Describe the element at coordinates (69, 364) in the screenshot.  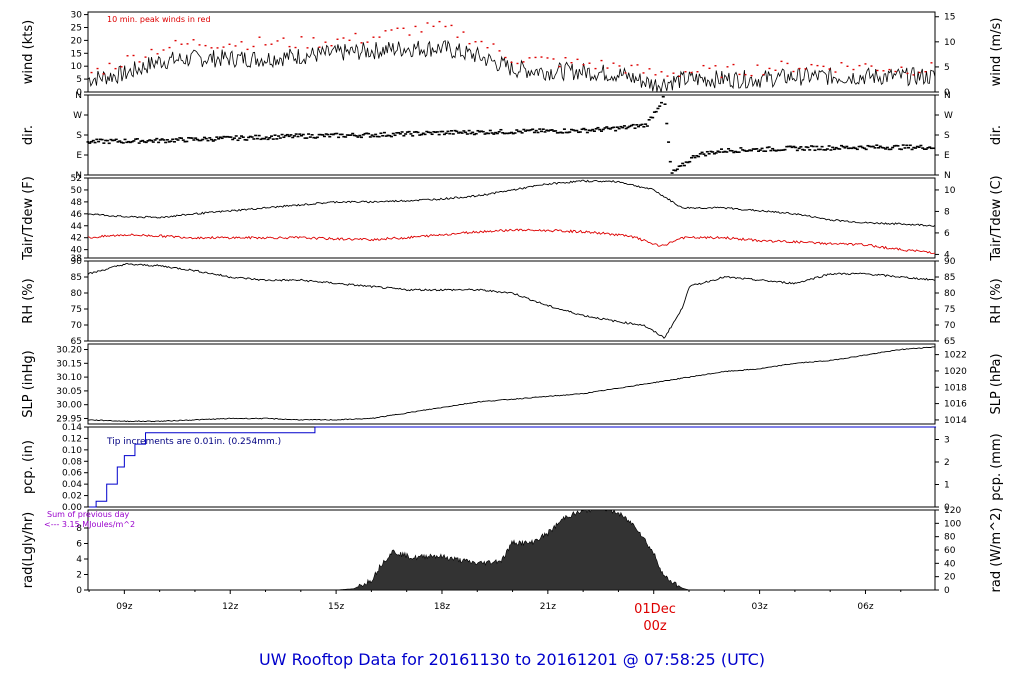
I see `left-tick-label: 30.15` at that location.